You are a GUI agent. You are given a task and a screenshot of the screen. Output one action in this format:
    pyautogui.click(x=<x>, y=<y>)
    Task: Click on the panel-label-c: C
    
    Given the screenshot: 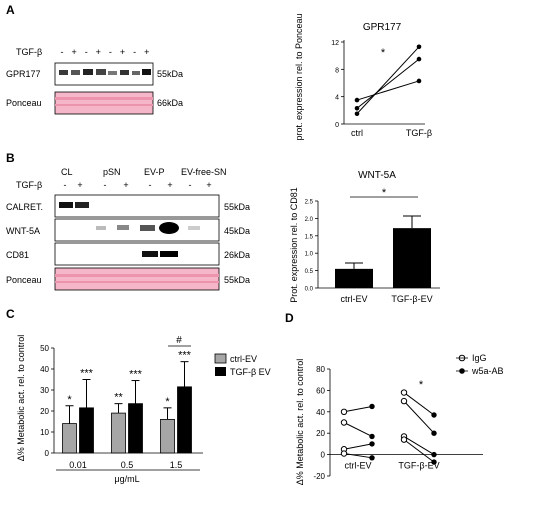 What is the action you would take?
    pyautogui.click(x=10, y=314)
    